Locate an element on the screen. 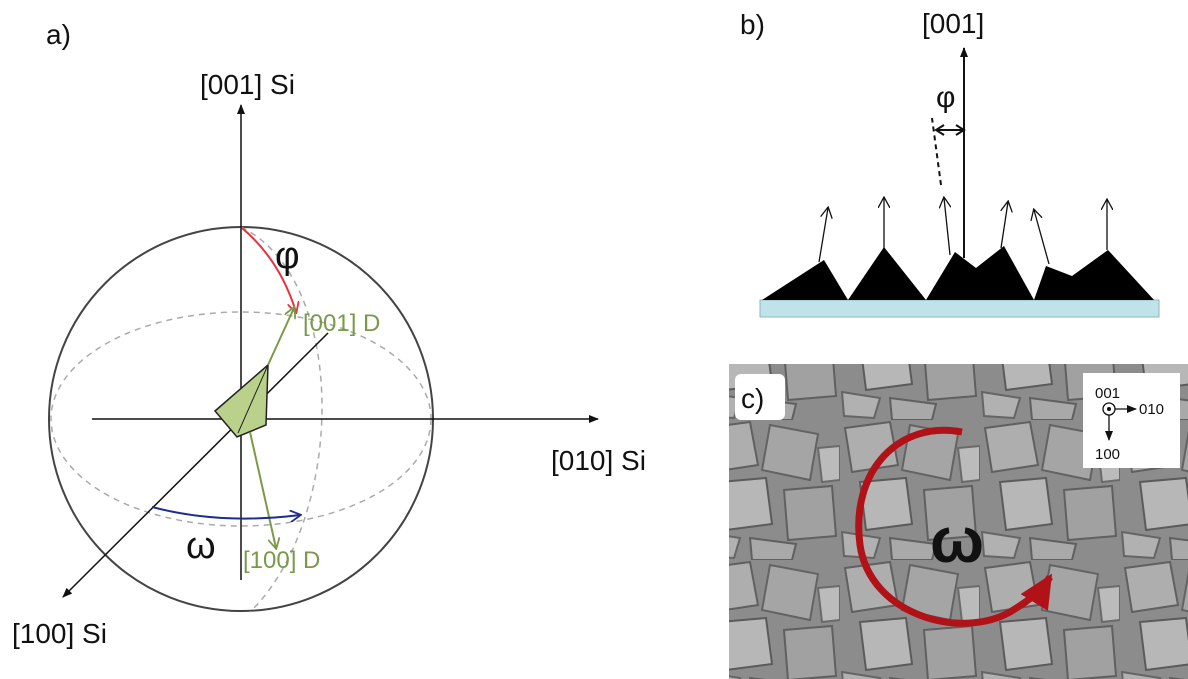 The image size is (1188, 679). phi-arrowheads is located at coordinates (950, 130).